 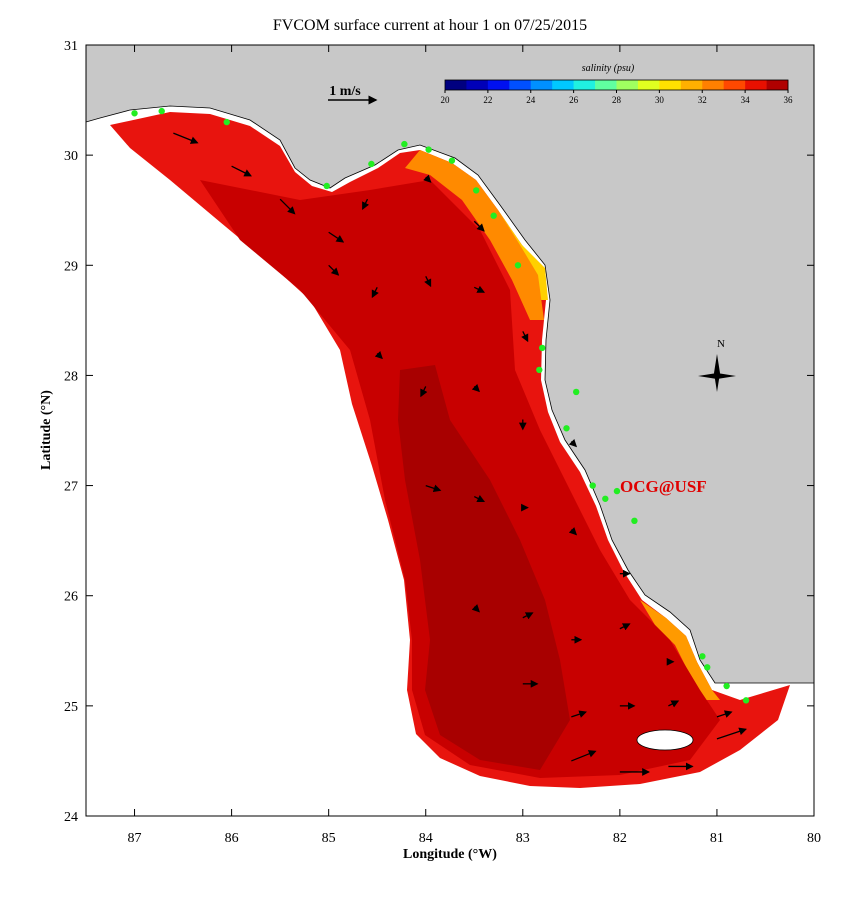 I want to click on x-tick-label: 80, so click(x=814, y=838).